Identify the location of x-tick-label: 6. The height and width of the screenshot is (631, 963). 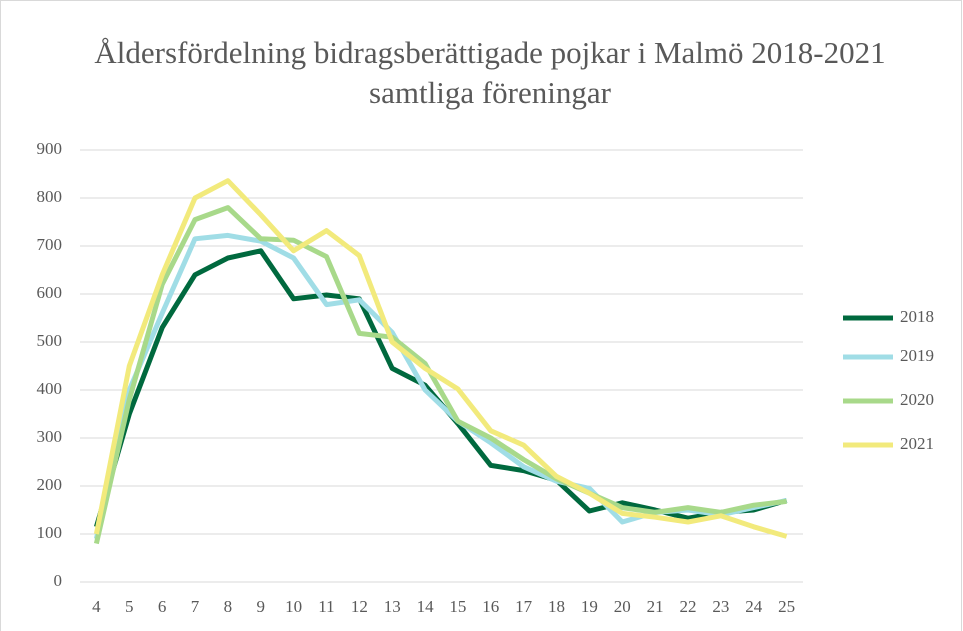
(162, 606).